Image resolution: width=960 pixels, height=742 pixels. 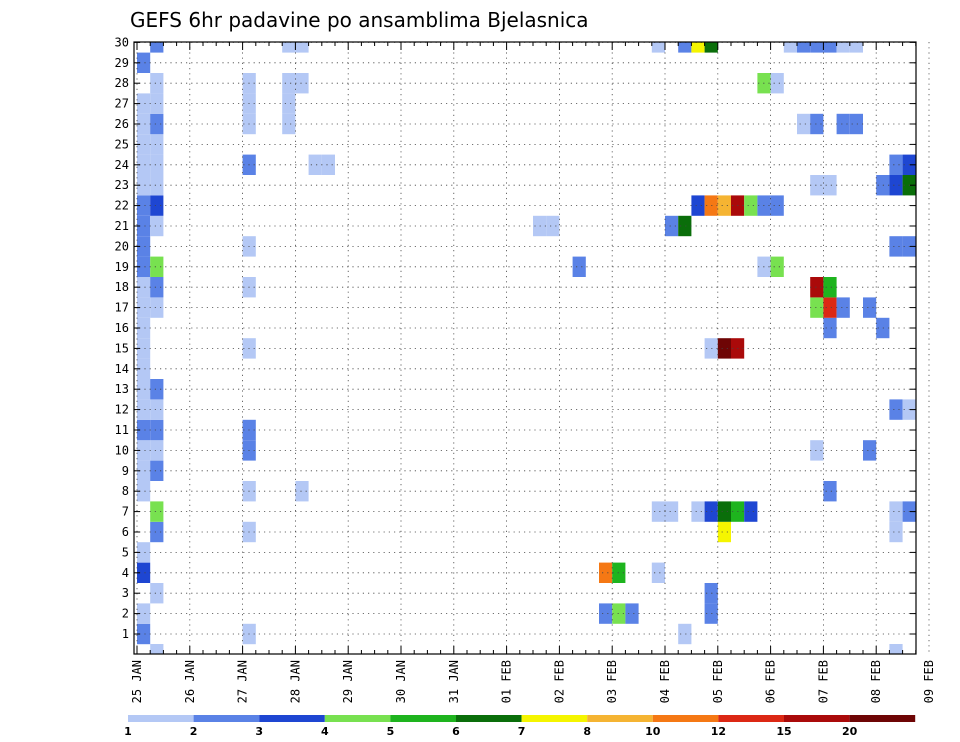 What do you see at coordinates (456, 731) in the screenshot?
I see `legend-label: 6` at bounding box center [456, 731].